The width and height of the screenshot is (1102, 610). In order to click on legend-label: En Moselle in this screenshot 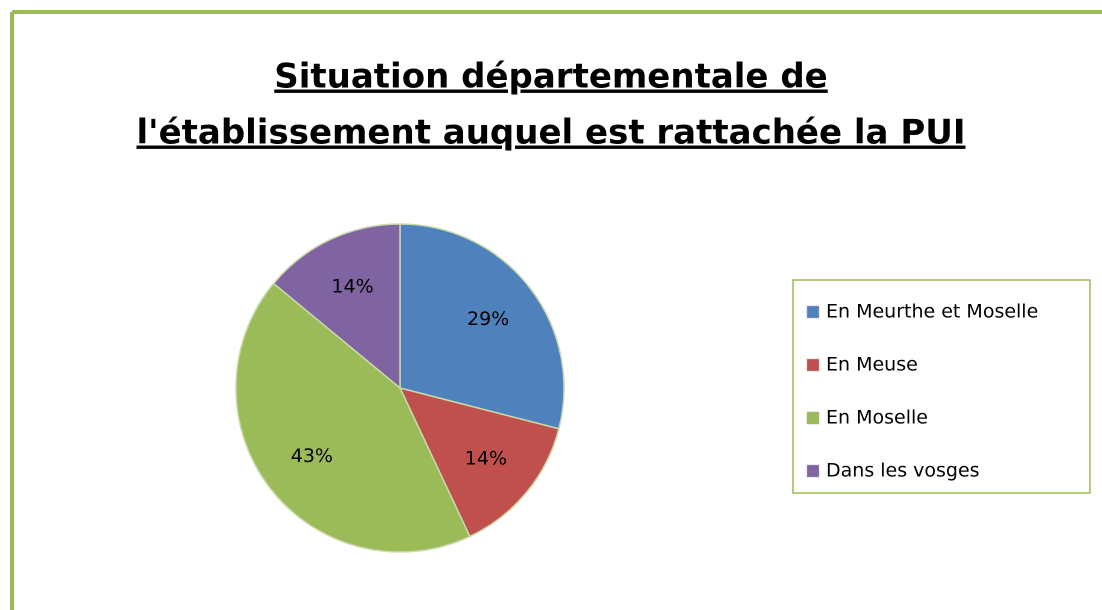, I will do `click(877, 418)`.